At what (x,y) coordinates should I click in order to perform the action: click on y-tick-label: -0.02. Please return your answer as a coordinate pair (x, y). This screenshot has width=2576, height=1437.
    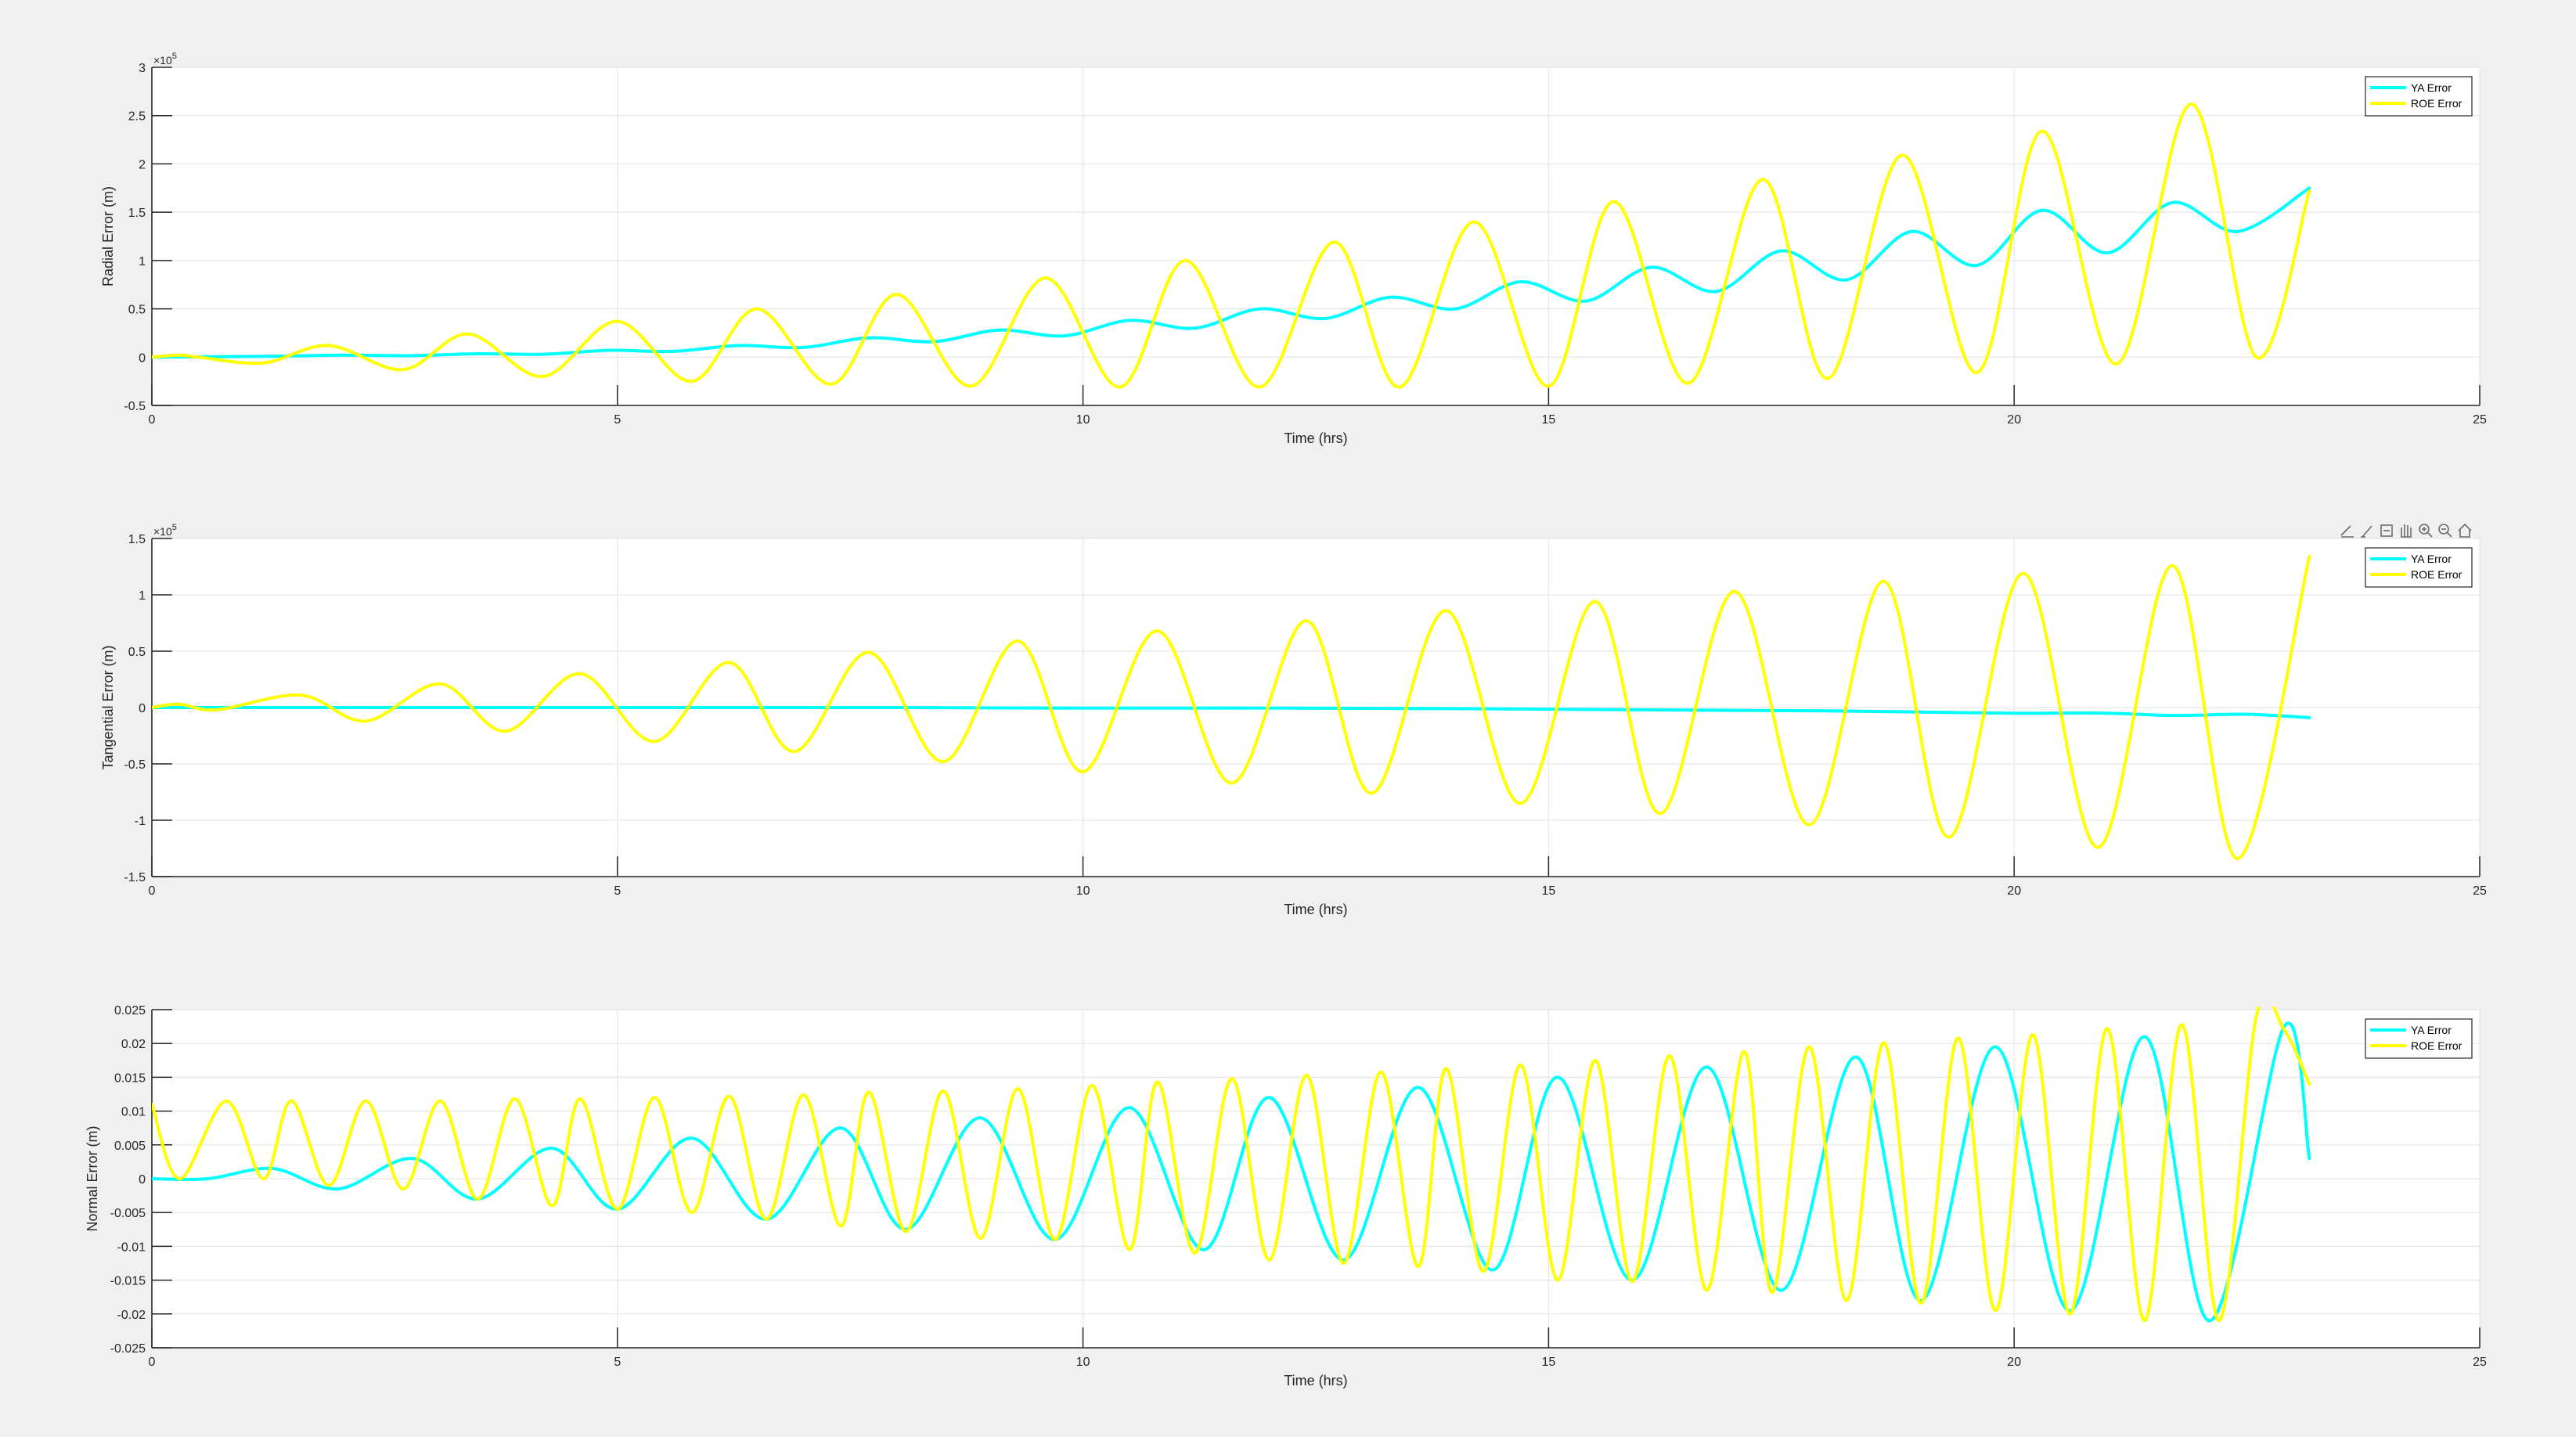
    Looking at the image, I should click on (131, 1315).